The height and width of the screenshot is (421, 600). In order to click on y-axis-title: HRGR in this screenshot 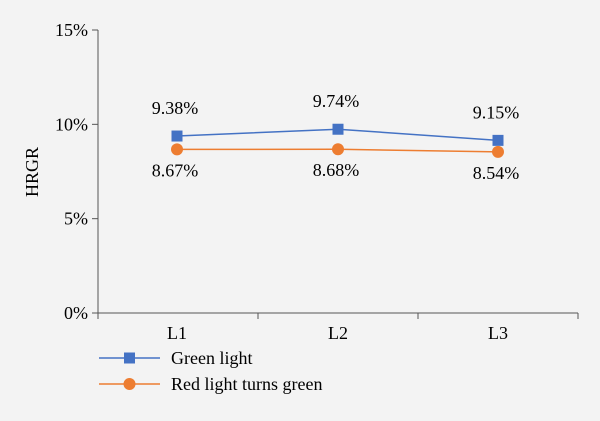, I will do `click(32, 172)`.